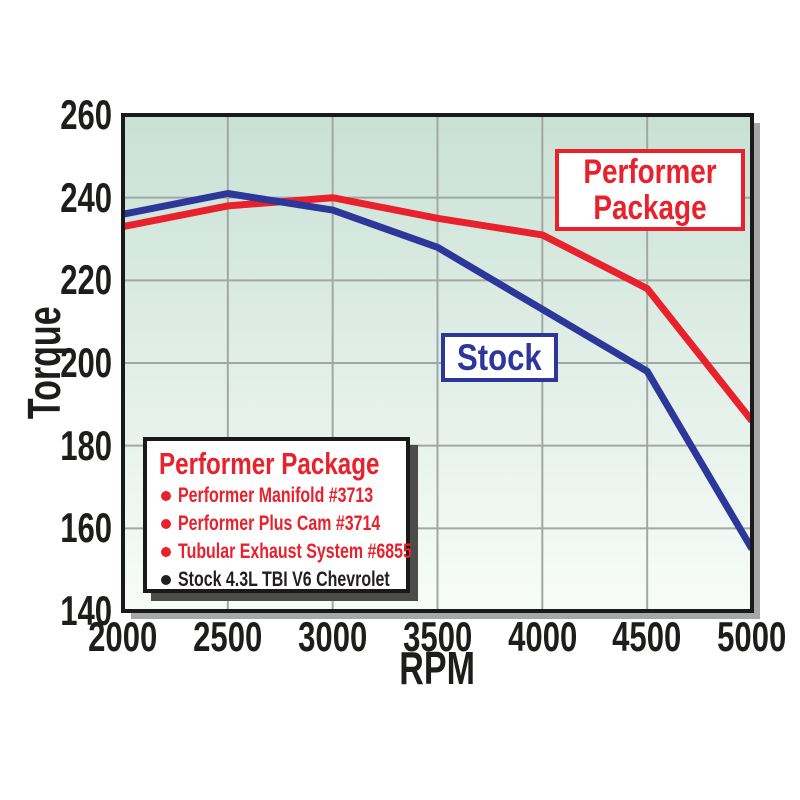  Describe the element at coordinates (269, 463) in the screenshot. I see `legend-title-text: Performer Package` at that location.